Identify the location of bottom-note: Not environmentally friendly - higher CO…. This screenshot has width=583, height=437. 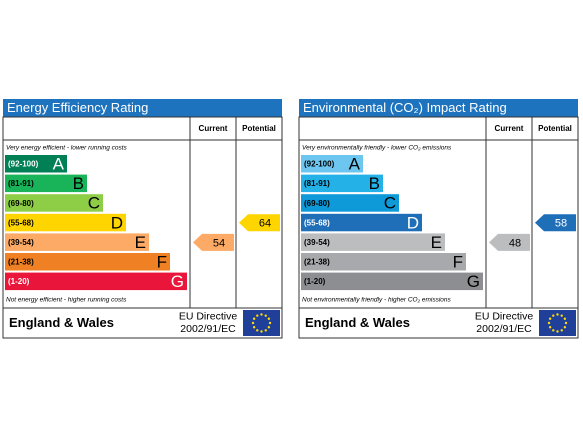
(377, 300).